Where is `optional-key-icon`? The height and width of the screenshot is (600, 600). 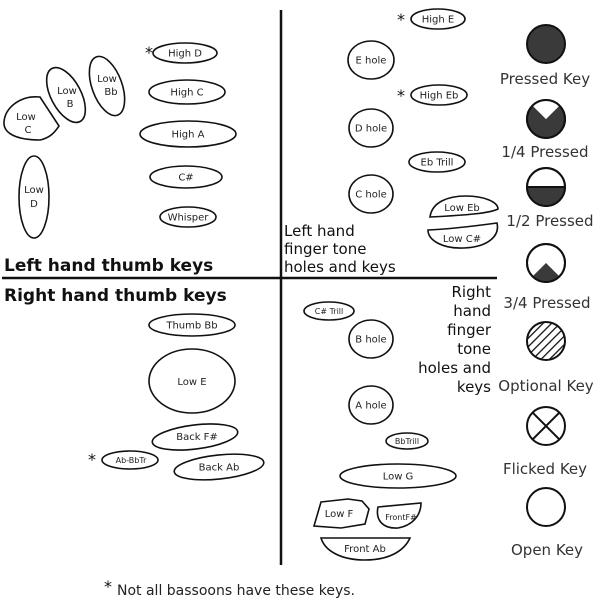
optional-key-icon is located at coordinates (546, 341).